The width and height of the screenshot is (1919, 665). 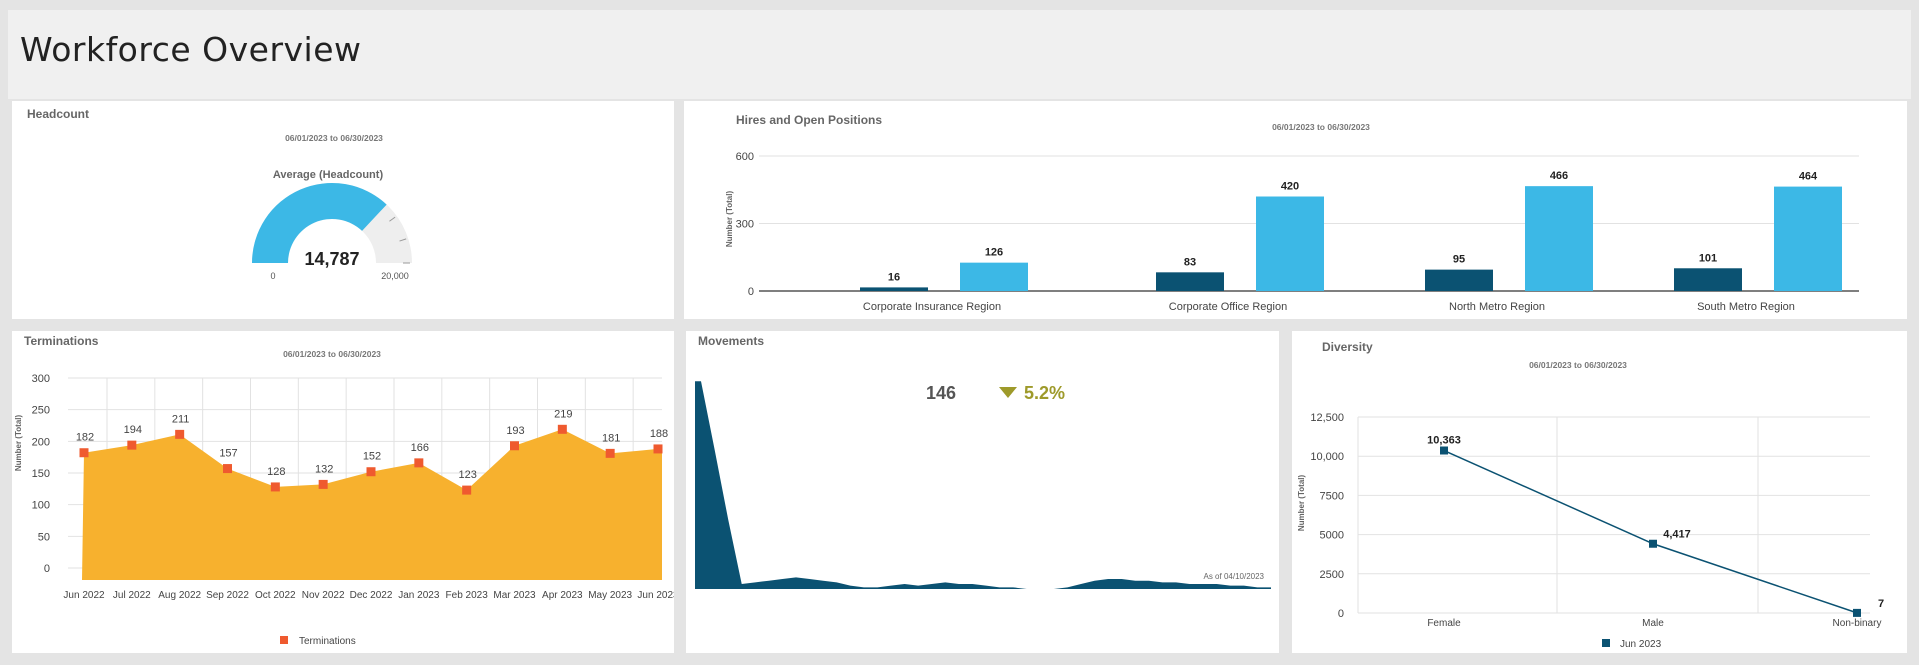 I want to click on terminations-xtick-label: Apr 2023, so click(x=562, y=595).